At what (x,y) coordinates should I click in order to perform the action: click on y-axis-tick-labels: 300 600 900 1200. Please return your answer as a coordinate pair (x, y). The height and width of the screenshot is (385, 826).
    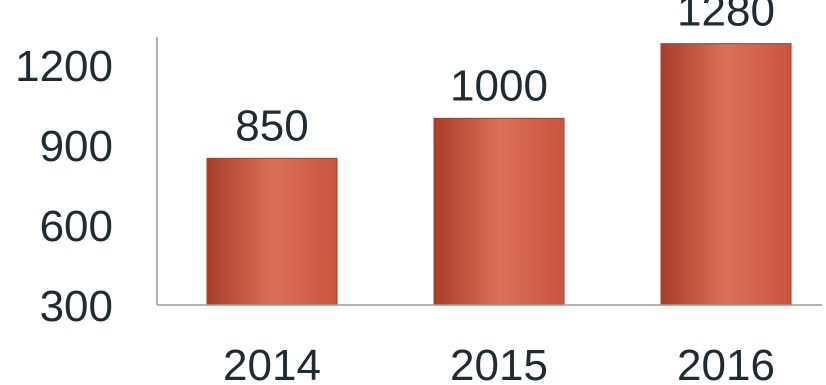
    Looking at the image, I should click on (64, 186).